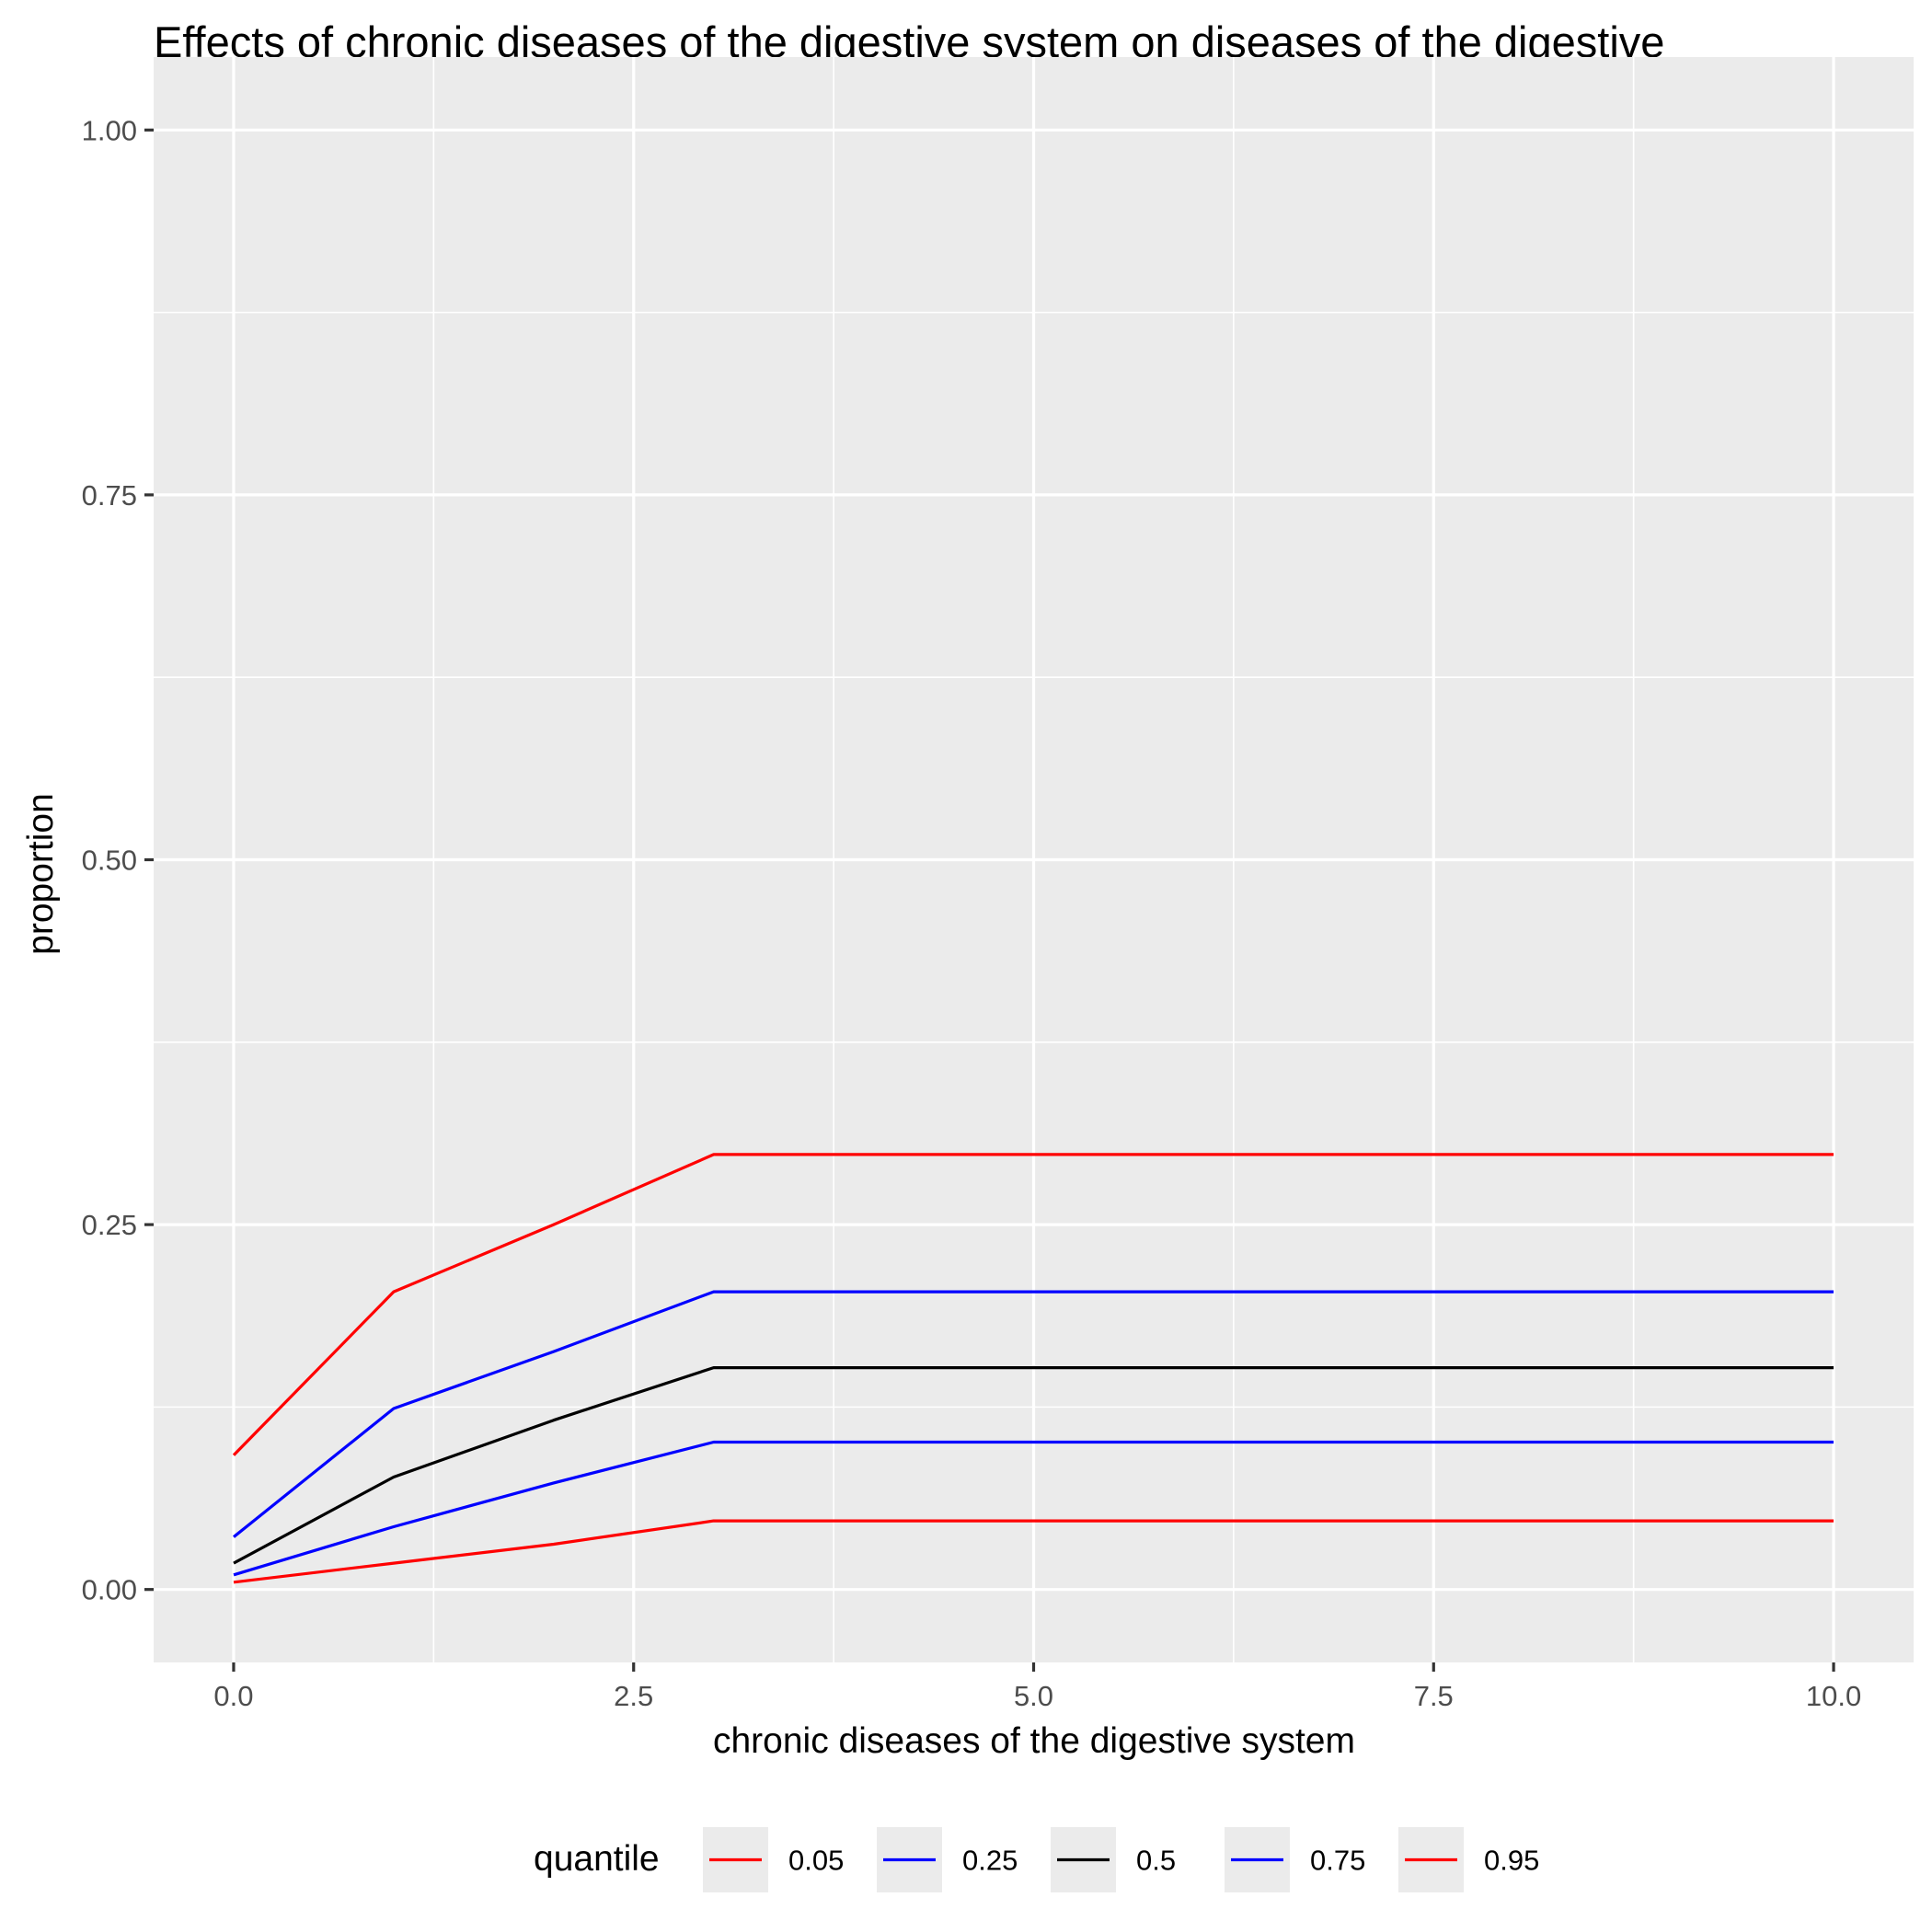  I want to click on legend-label-1: 0.25, so click(990, 1861).